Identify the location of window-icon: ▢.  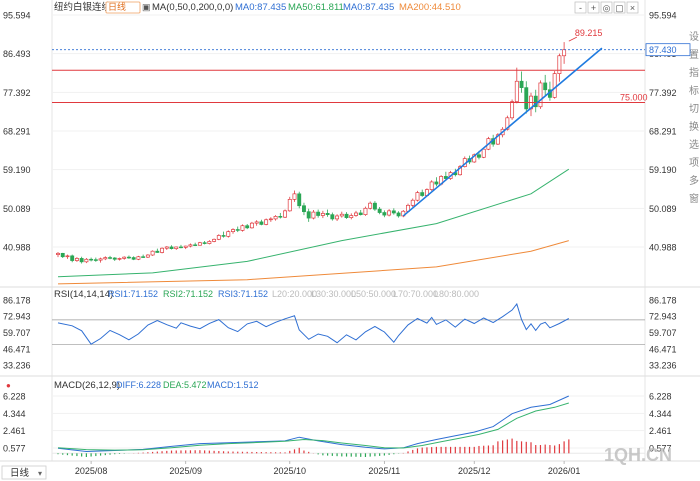
(619, 8).